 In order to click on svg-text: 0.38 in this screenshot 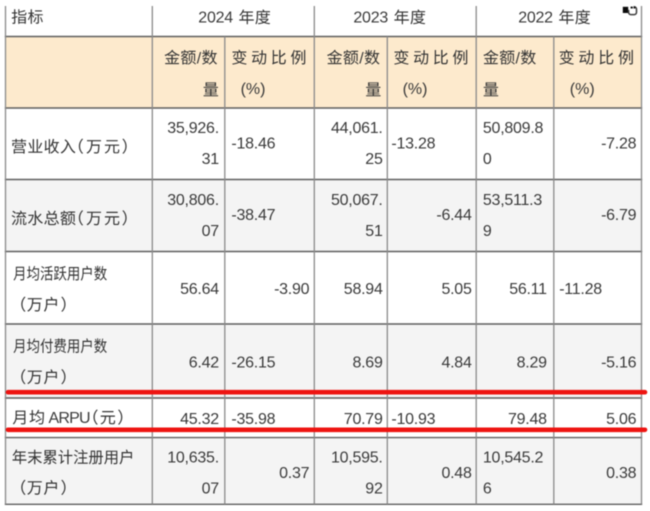, I will do `click(621, 473)`.